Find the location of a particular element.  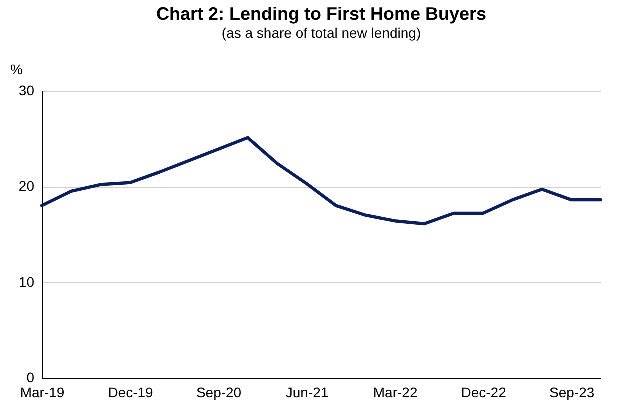

x-tick-label: Mar-22 is located at coordinates (395, 392).